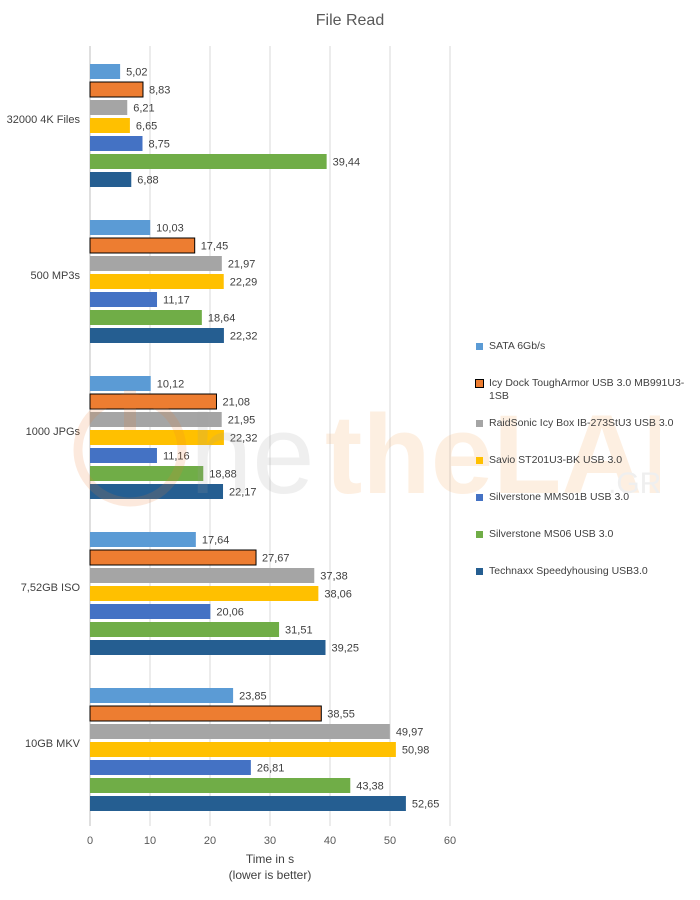 The width and height of the screenshot is (700, 900). I want to click on bar-value-label: 21,97, so click(242, 265).